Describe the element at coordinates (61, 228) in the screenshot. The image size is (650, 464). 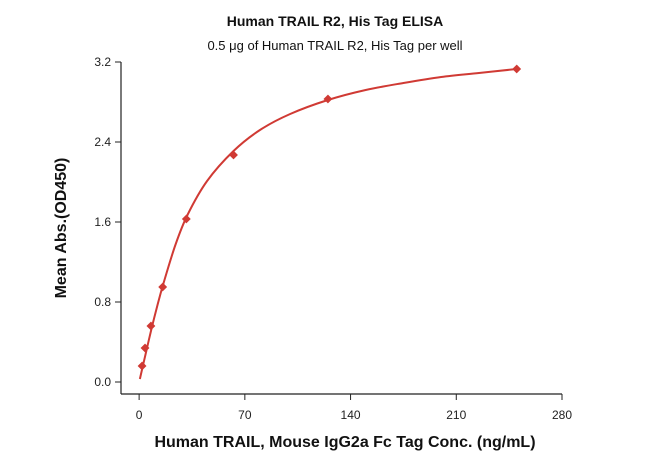
I see `y-axis-title: Mean Abs.(OD450)` at that location.